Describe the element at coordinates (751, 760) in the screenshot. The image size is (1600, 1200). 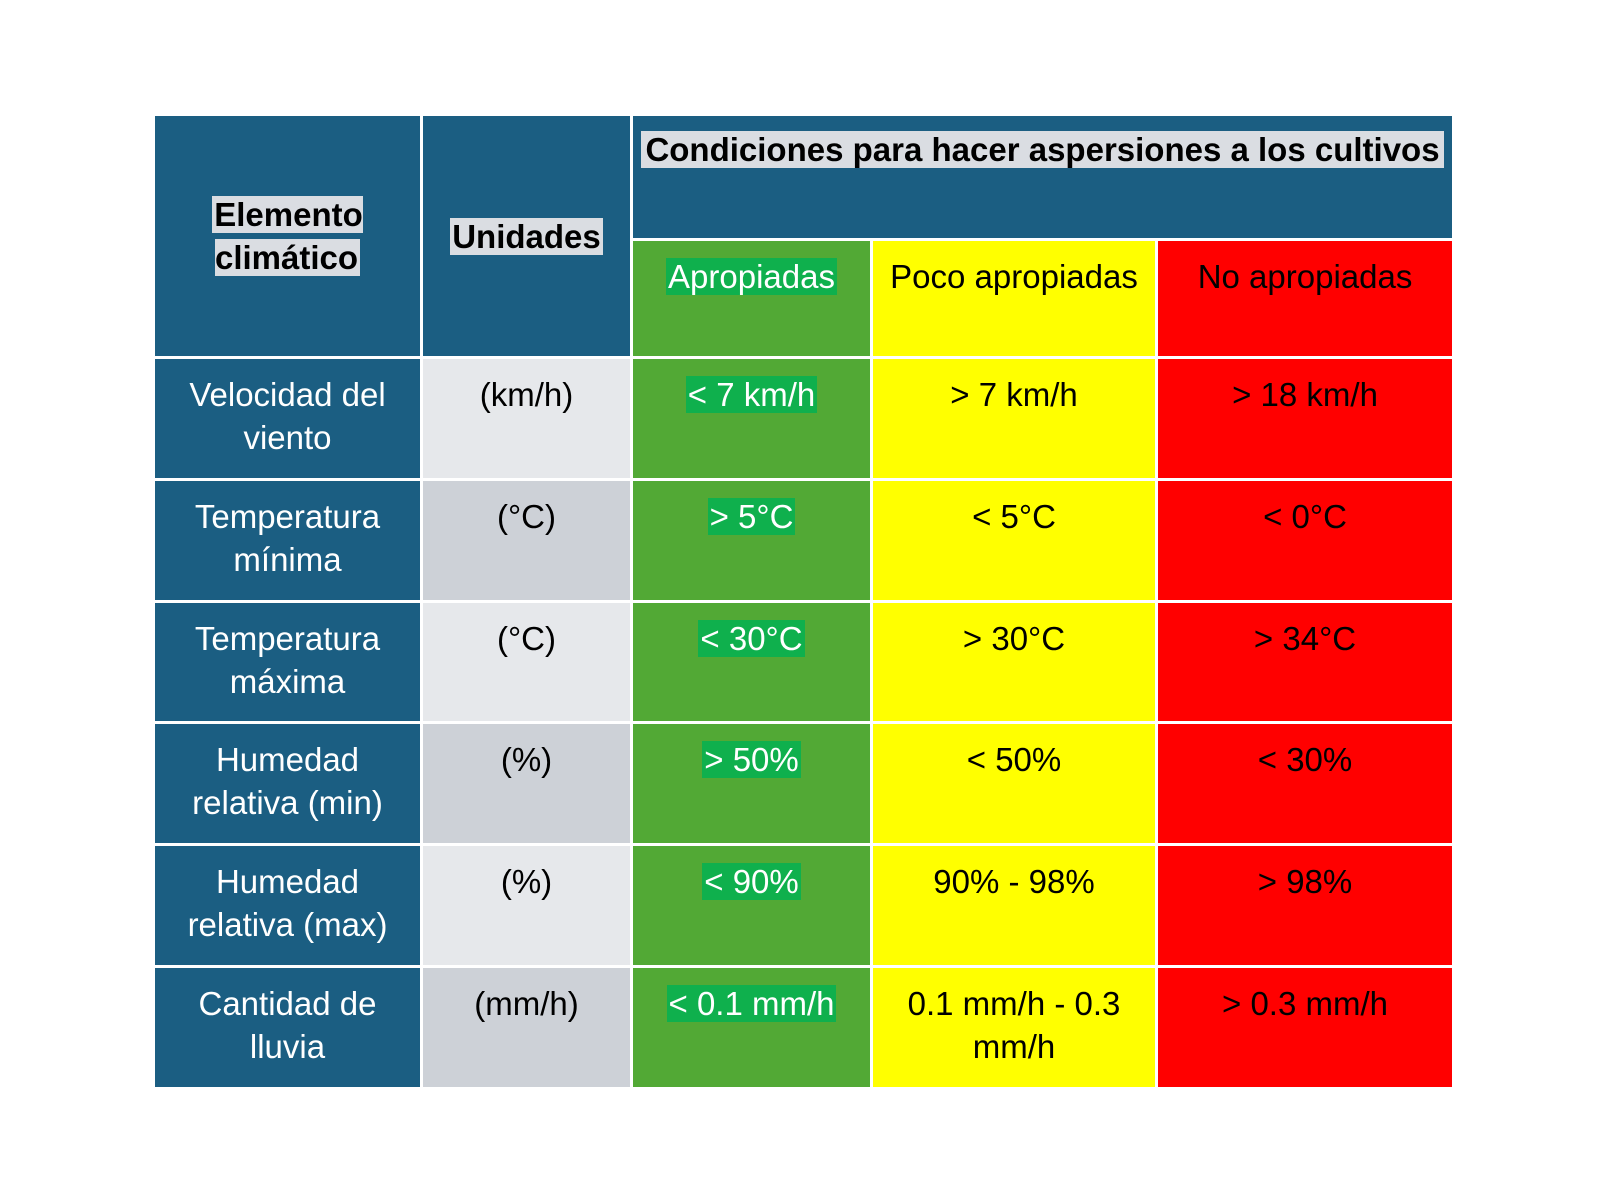
I see `appropriate-value: > 50%` at that location.